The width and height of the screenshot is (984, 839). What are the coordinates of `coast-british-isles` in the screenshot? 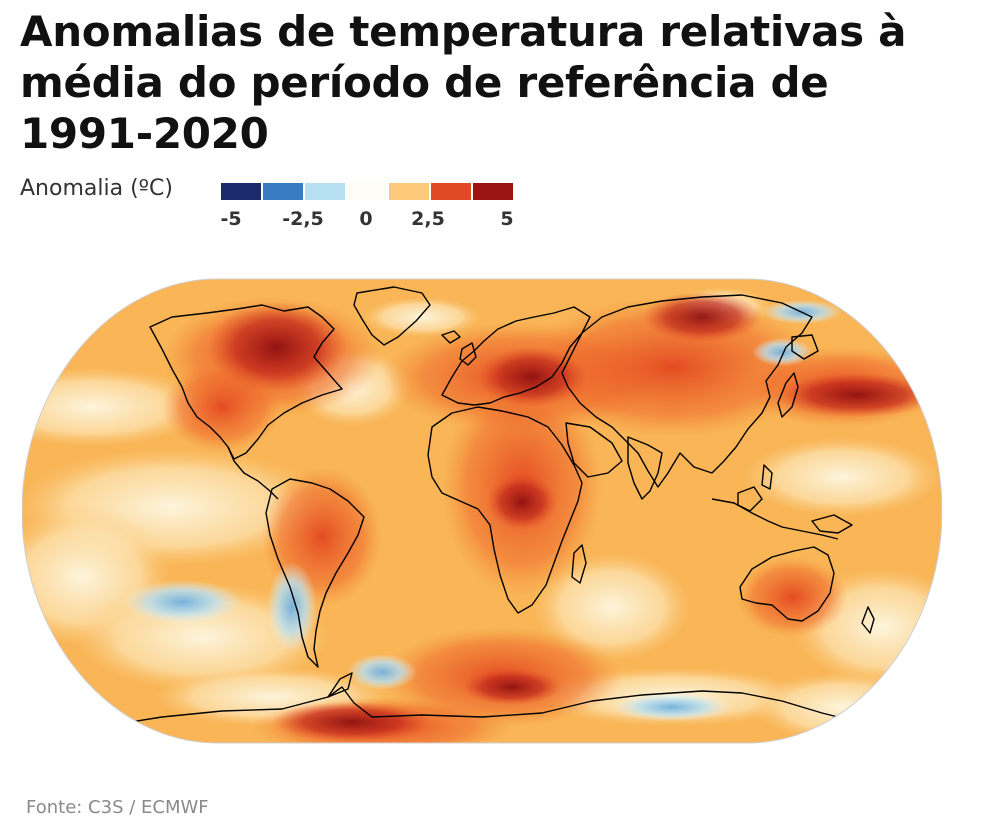 It's located at (468, 354).